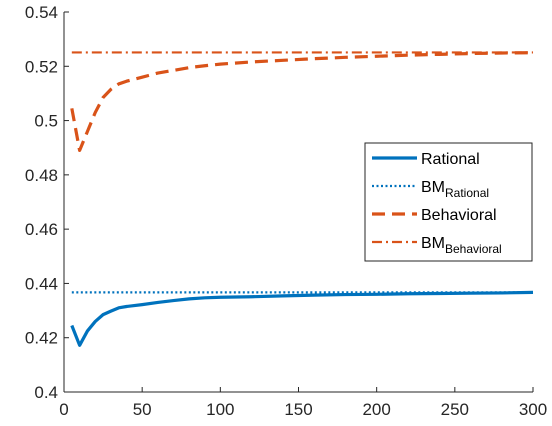  What do you see at coordinates (533, 409) in the screenshot?
I see `x-tick-label: 300` at bounding box center [533, 409].